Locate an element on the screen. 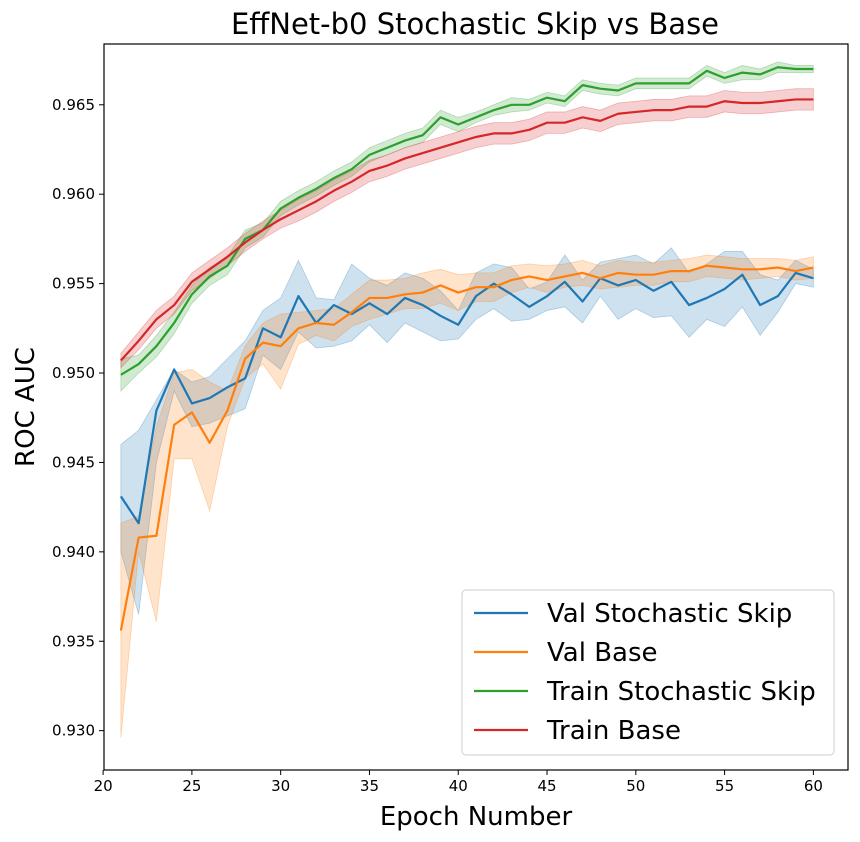 The height and width of the screenshot is (842, 860). y-tick-label: 0.945 is located at coordinates (73, 462).